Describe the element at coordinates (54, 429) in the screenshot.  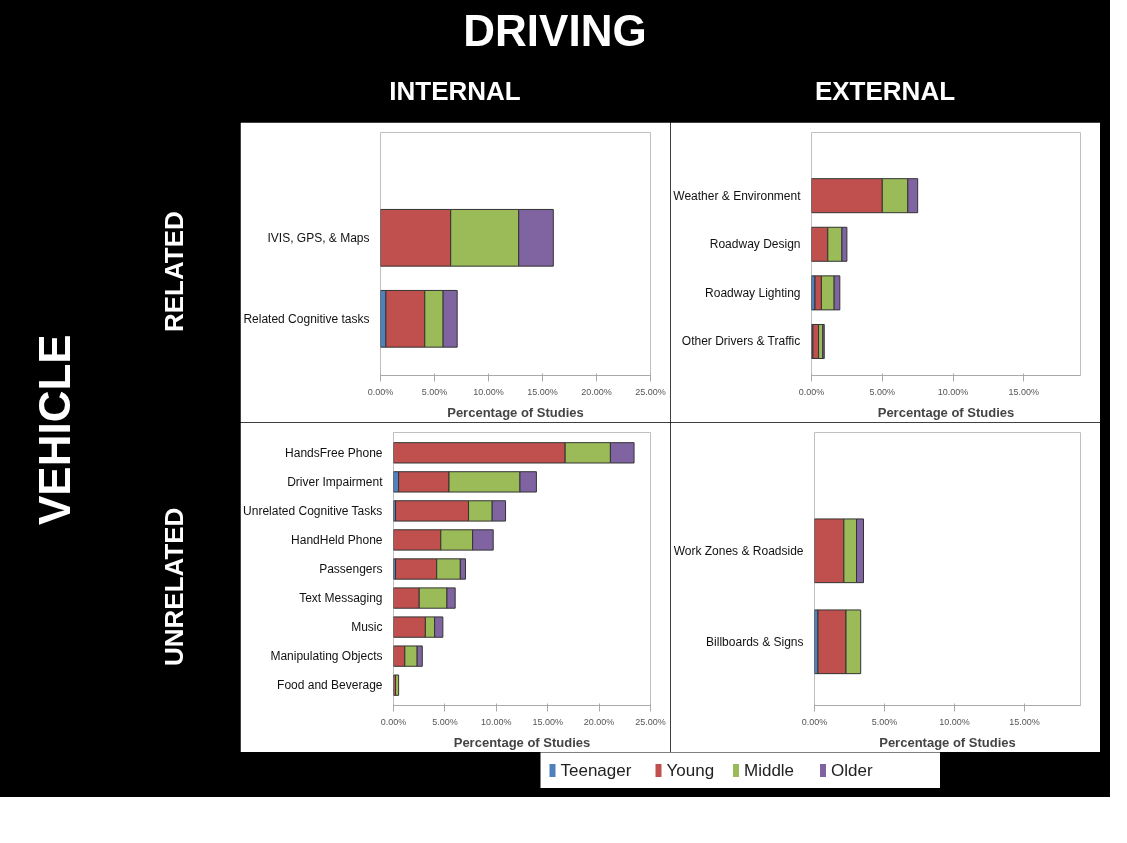
I see `text: VEHICLE` at that location.